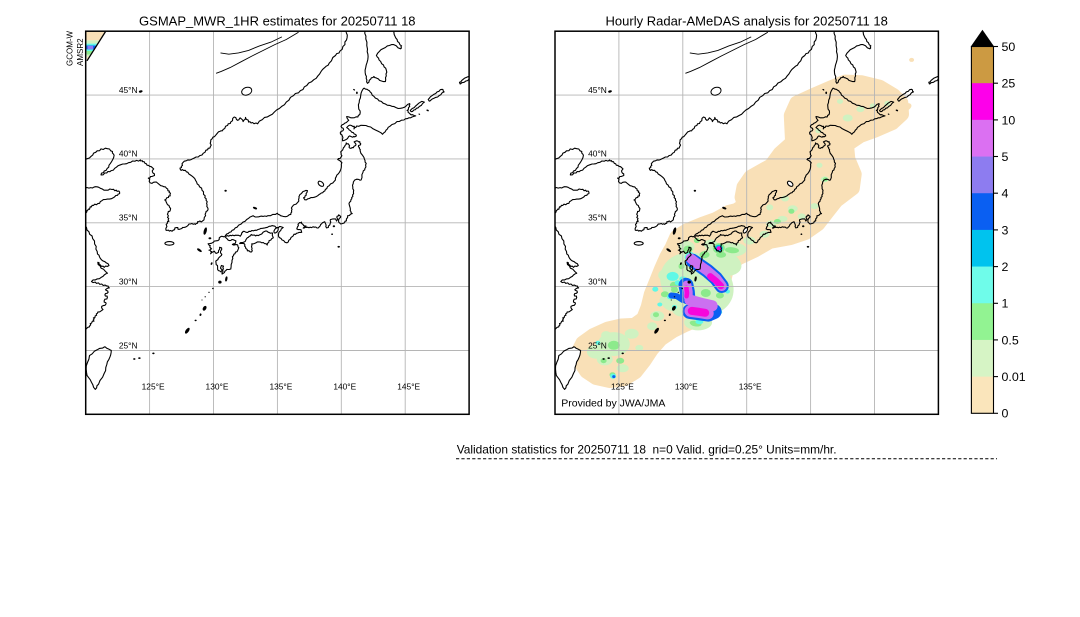  What do you see at coordinates (1005, 230) in the screenshot?
I see `svg-text: 3` at bounding box center [1005, 230].